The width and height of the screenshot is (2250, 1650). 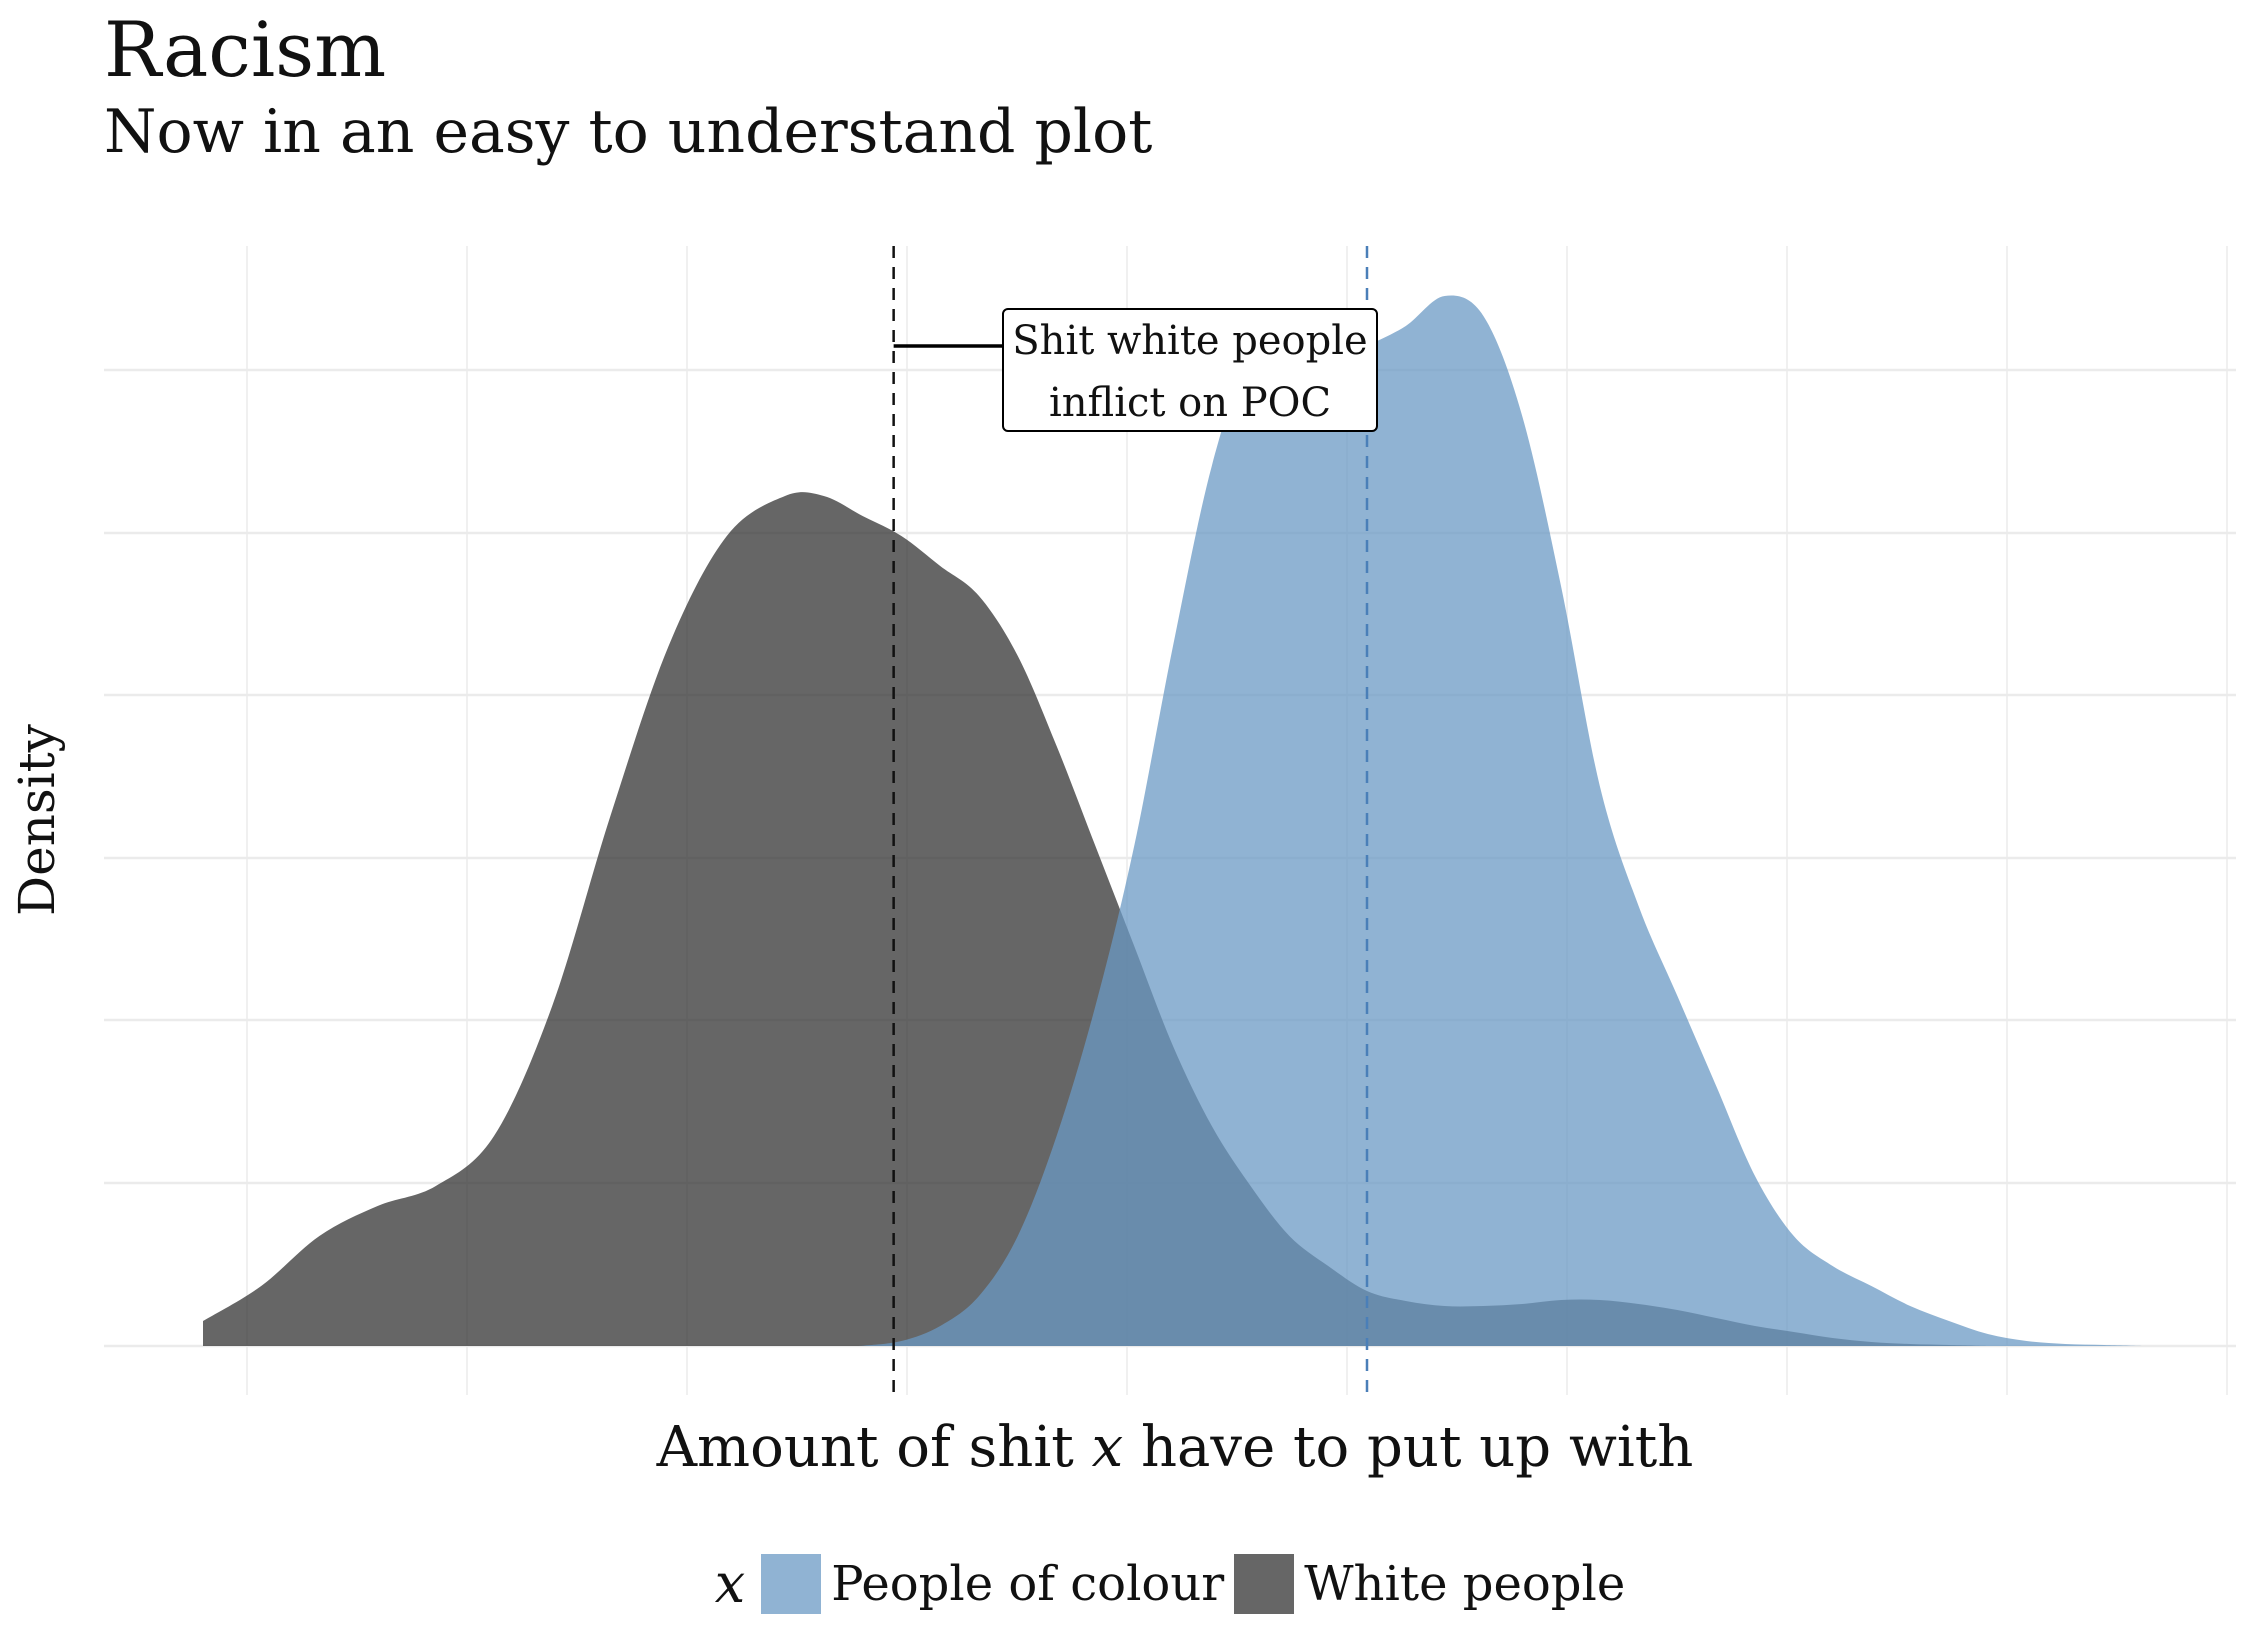 I want to click on x-axis-label-part-3: have to put up with, so click(x=1408, y=1447).